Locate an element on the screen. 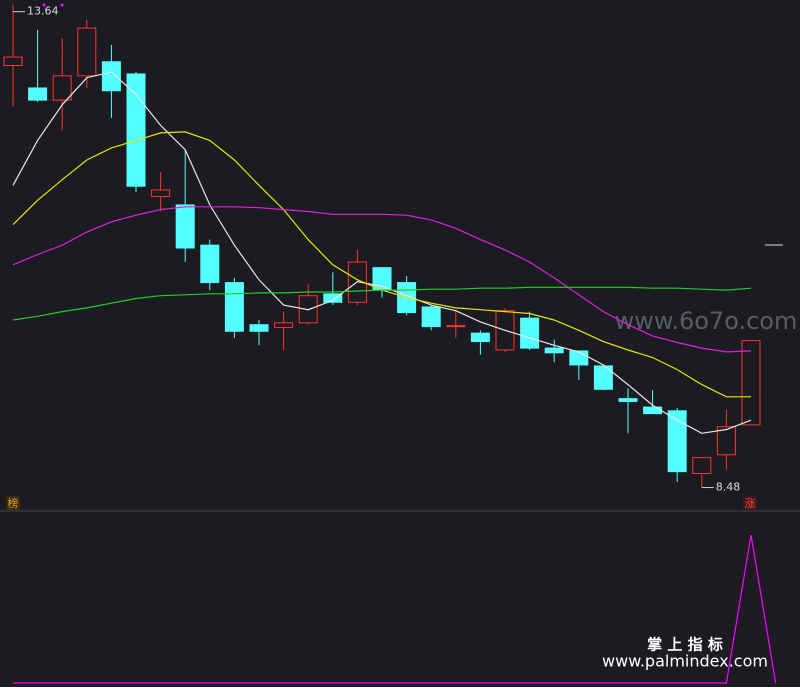 This screenshot has height=687, width=800. badge: 涨 is located at coordinates (750, 503).